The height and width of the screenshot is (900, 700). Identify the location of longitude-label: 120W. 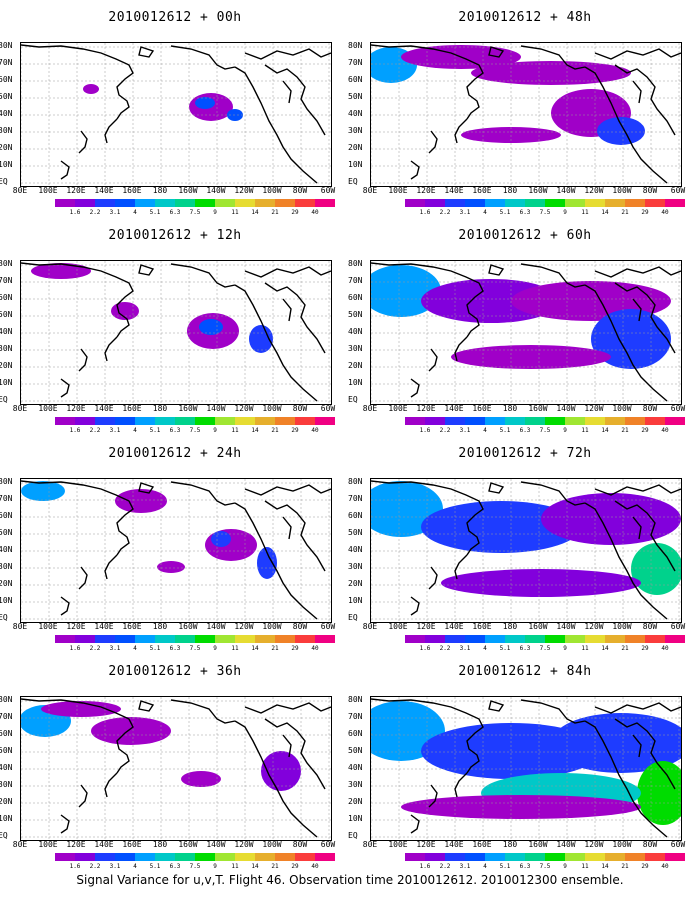
(244, 844).